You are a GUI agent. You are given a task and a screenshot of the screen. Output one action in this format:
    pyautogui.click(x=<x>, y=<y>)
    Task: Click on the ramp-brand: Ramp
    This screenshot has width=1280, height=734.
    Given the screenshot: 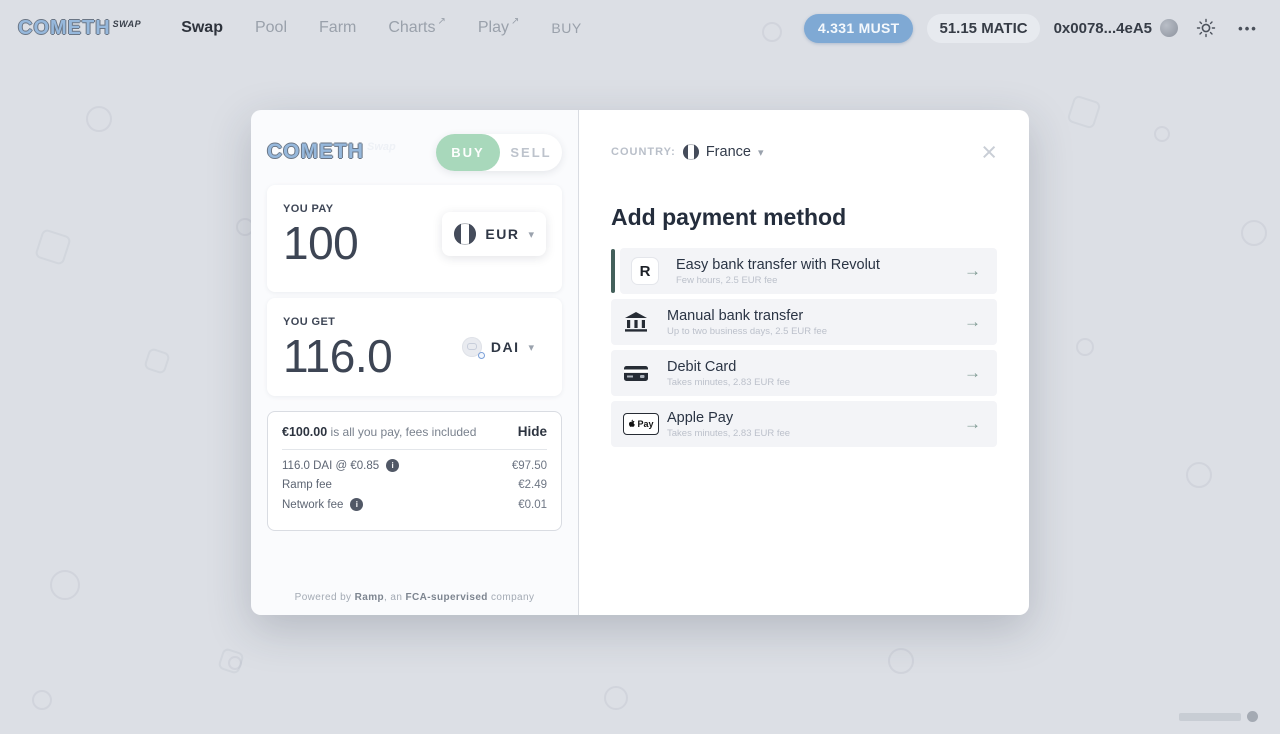 What is the action you would take?
    pyautogui.click(x=369, y=597)
    